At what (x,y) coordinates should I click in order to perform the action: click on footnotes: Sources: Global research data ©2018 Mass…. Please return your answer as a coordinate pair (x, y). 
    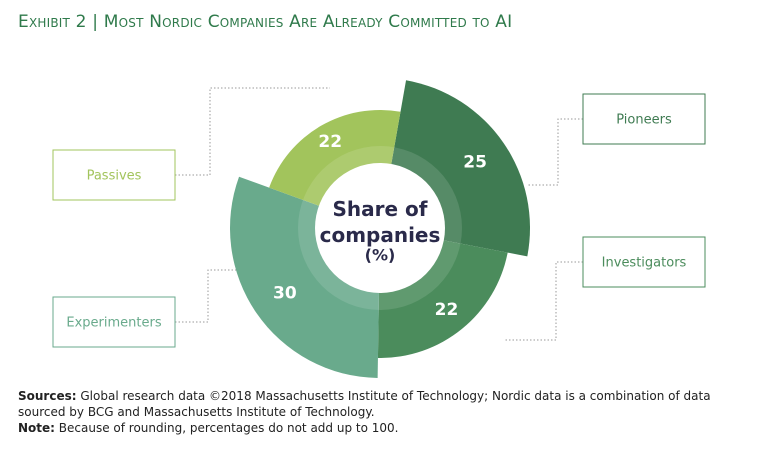
    Looking at the image, I should click on (385, 412).